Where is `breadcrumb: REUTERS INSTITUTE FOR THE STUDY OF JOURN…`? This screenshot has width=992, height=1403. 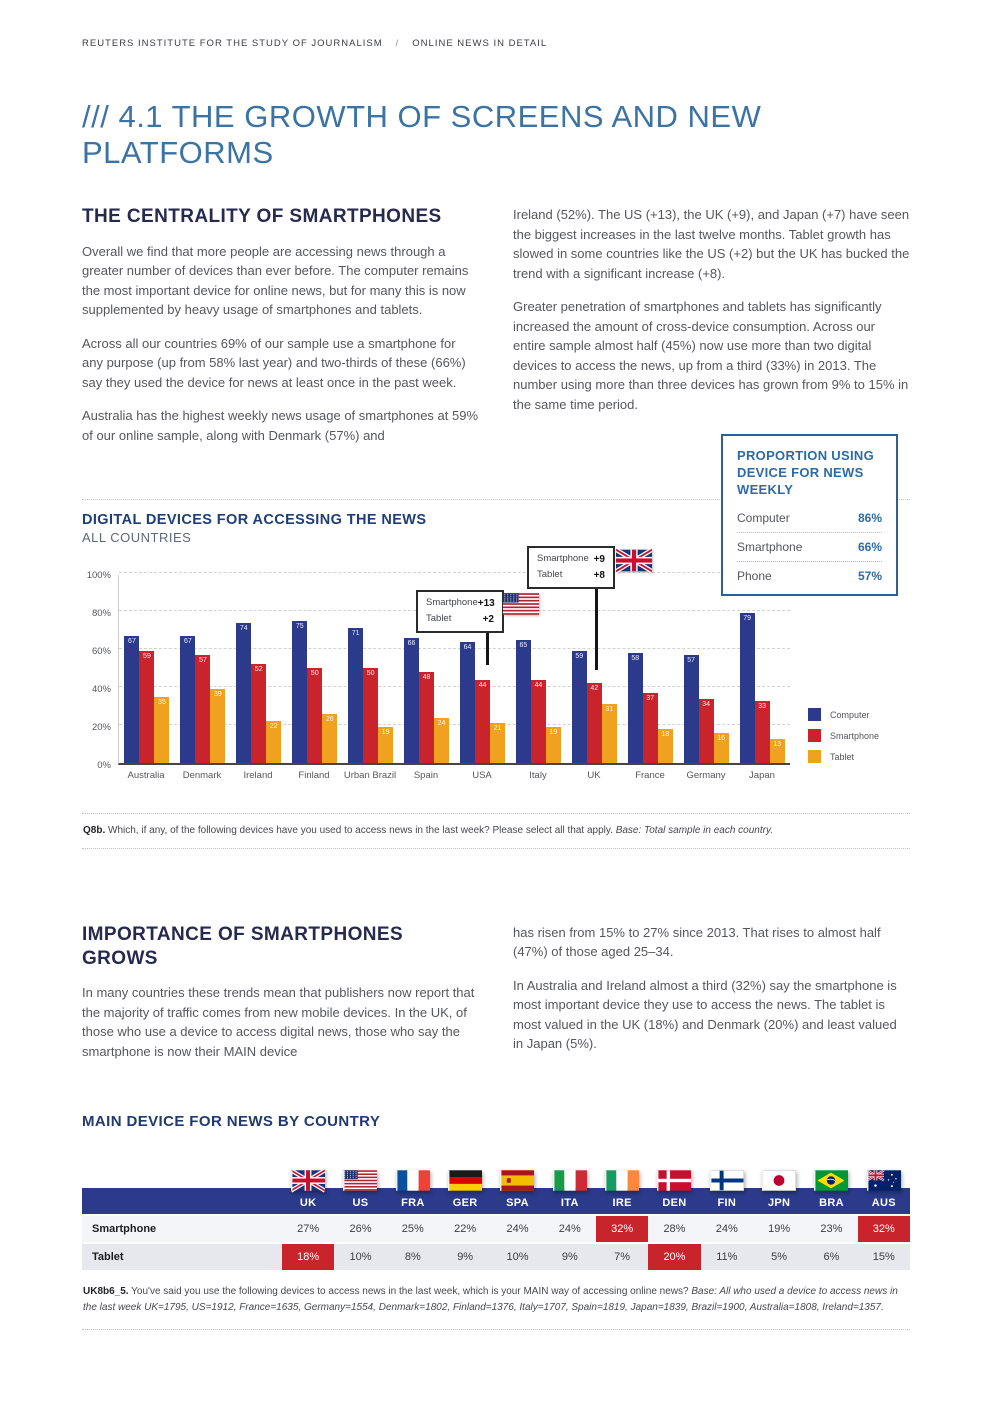 breadcrumb: REUTERS INSTITUTE FOR THE STUDY OF JOURN… is located at coordinates (496, 24).